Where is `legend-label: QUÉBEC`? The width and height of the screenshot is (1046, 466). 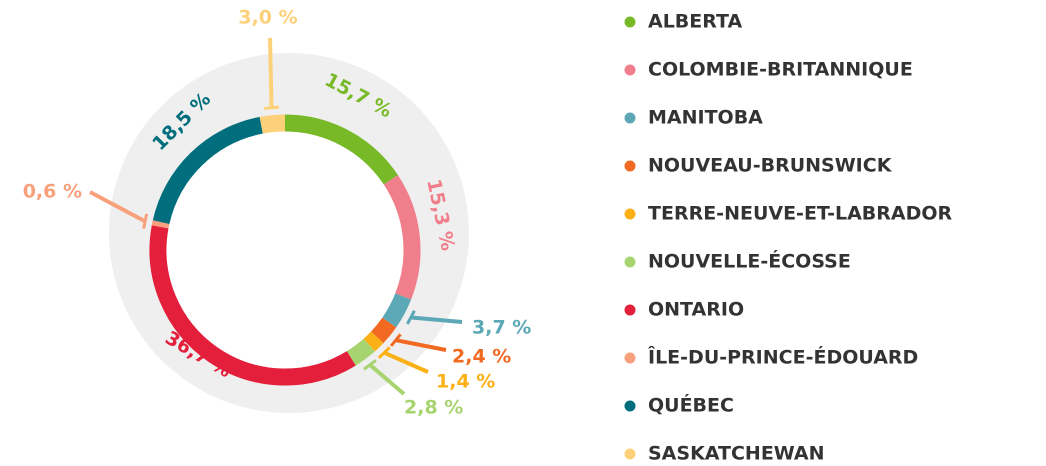
legend-label: QUÉBEC is located at coordinates (691, 405).